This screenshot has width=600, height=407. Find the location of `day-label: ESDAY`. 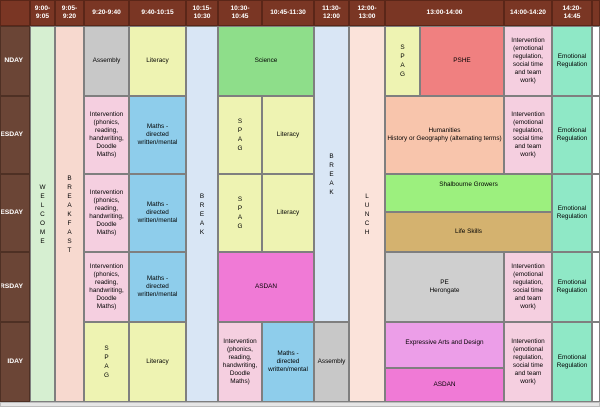

day-label: ESDAY is located at coordinates (15, 135).